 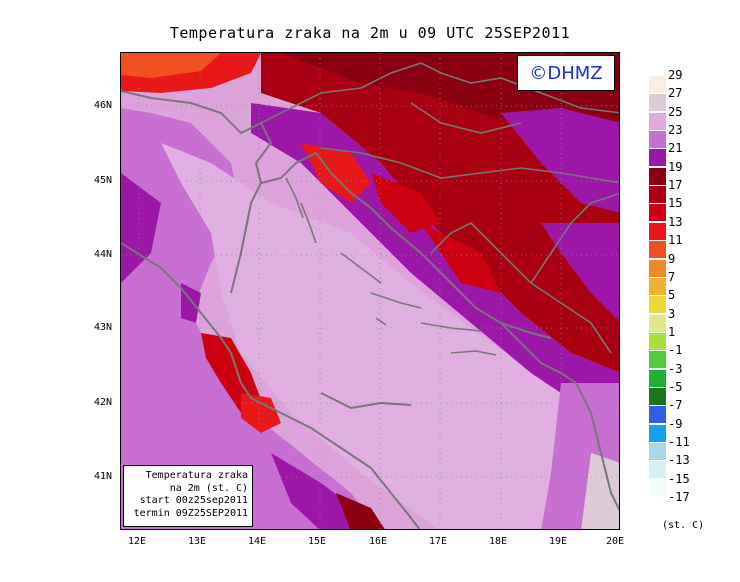 What do you see at coordinates (566, 73) in the screenshot?
I see `dhmz-logo: ©DHMZ` at bounding box center [566, 73].